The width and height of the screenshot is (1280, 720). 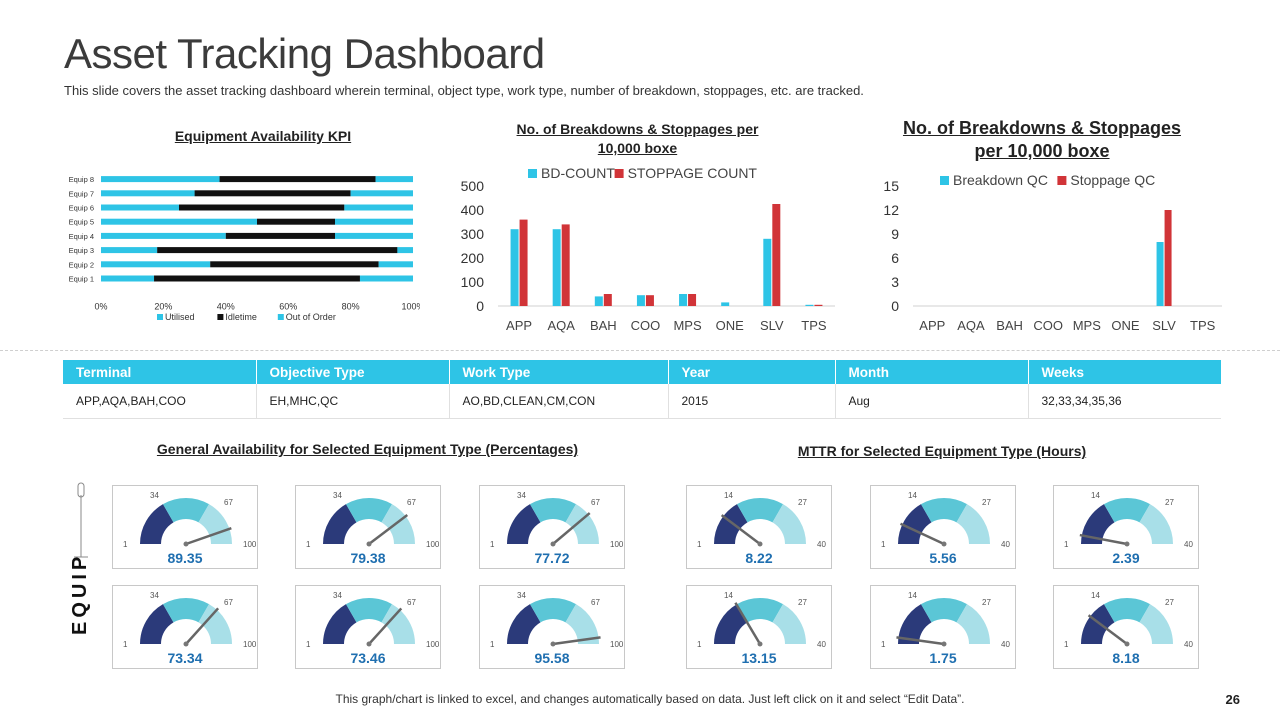 I want to click on table-header: Objective Type, so click(x=353, y=372).